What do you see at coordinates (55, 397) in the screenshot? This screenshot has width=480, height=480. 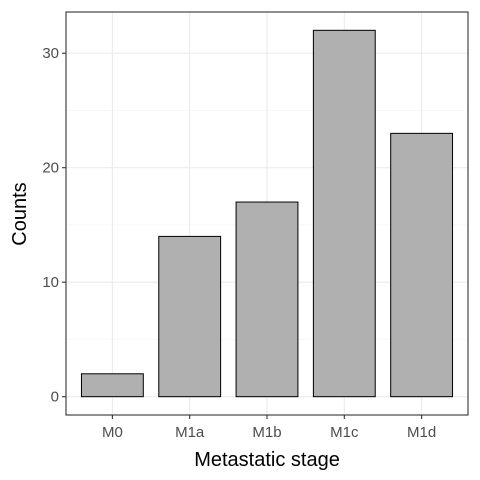 I see `y-tick-label: 0` at bounding box center [55, 397].